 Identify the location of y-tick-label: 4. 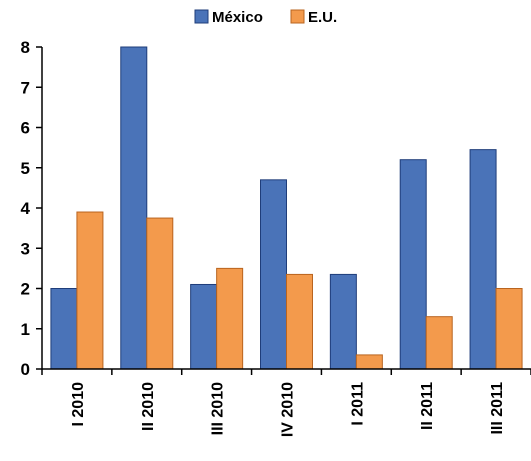
(26, 208).